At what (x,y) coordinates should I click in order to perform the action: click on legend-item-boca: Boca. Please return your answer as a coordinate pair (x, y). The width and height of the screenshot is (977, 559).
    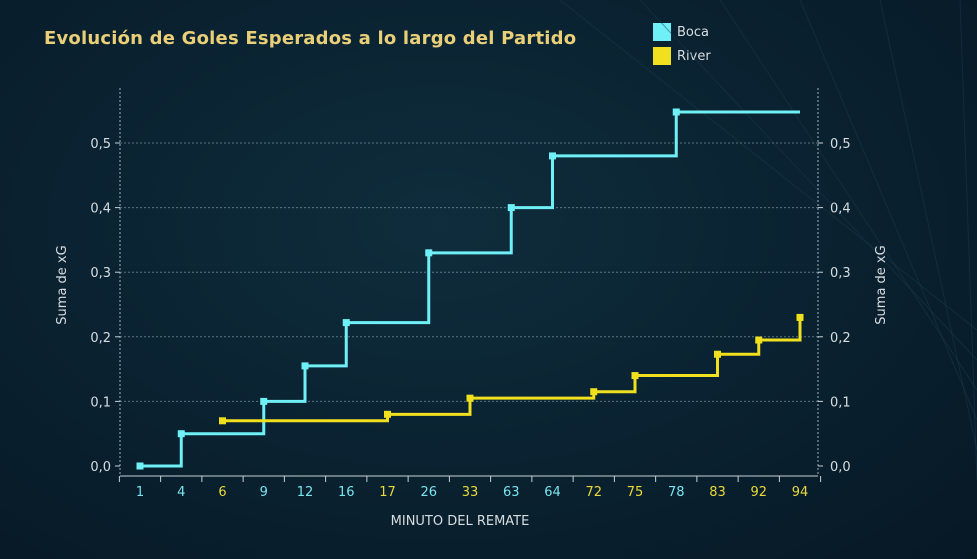
    Looking at the image, I should click on (682, 32).